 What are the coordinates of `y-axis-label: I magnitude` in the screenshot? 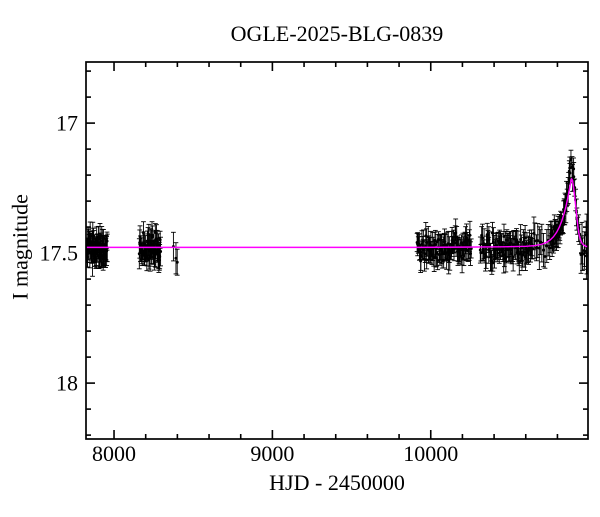 It's located at (20, 247).